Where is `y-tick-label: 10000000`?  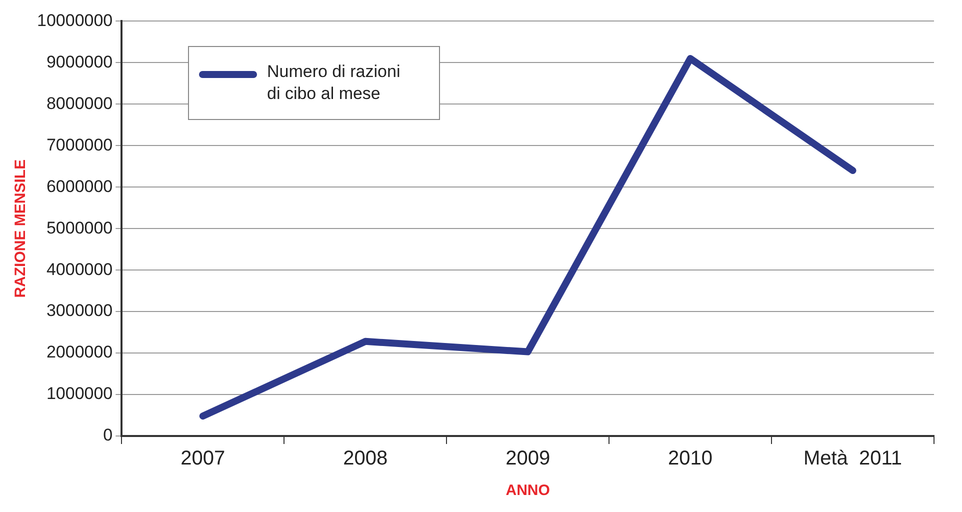 y-tick-label: 10000000 is located at coordinates (74, 20).